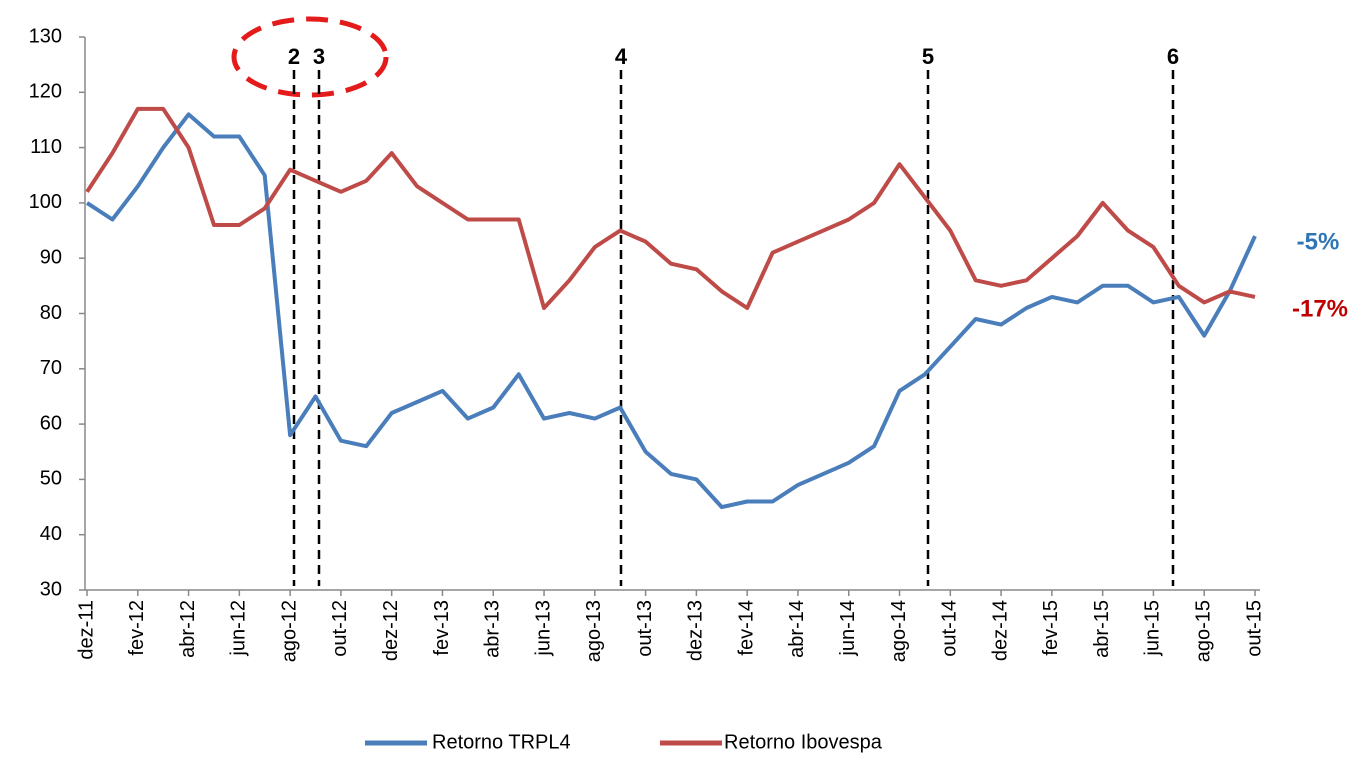 This screenshot has height=762, width=1361. Describe the element at coordinates (51, 368) in the screenshot. I see `y-tick-label: 70` at that location.